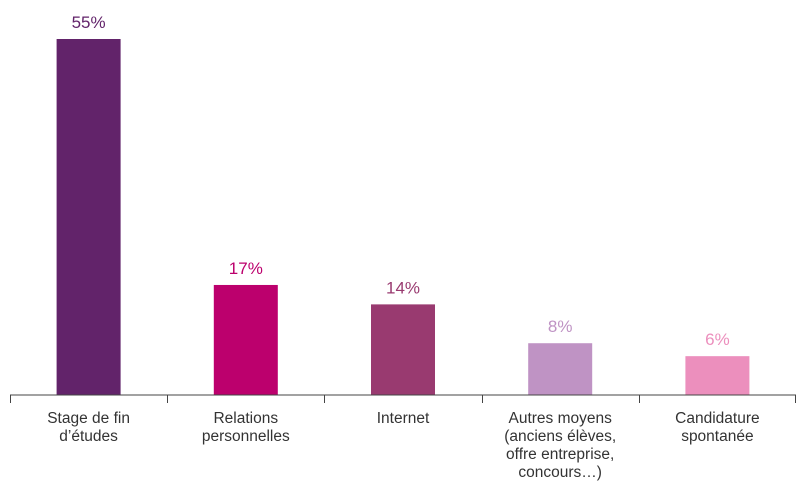 This screenshot has height=491, width=796. What do you see at coordinates (88, 427) in the screenshot?
I see `x-tick-label: Stage de fin d’études` at bounding box center [88, 427].